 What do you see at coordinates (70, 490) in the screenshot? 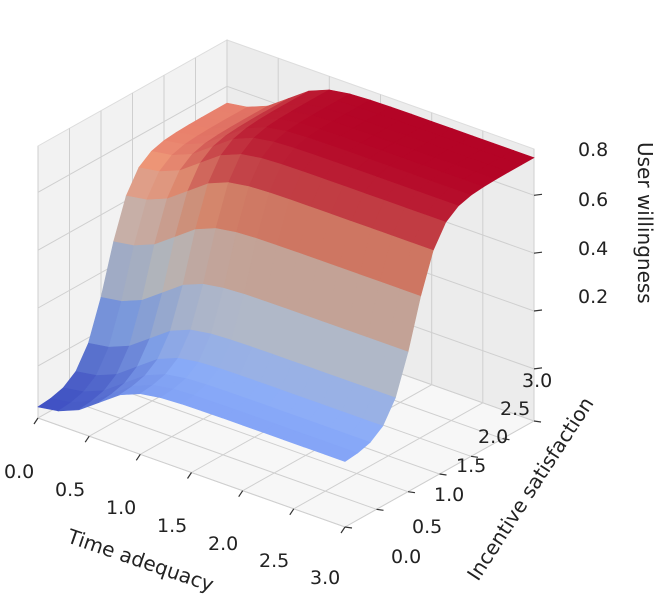
I see `x-tick-label: 0.5` at bounding box center [70, 490].